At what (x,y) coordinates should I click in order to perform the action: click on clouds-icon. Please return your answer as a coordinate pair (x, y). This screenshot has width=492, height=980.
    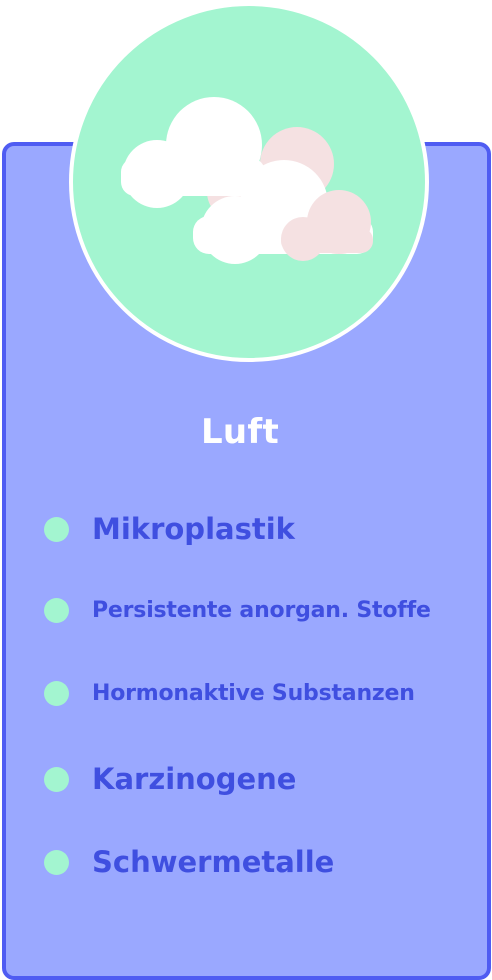
    Looking at the image, I should click on (247, 180).